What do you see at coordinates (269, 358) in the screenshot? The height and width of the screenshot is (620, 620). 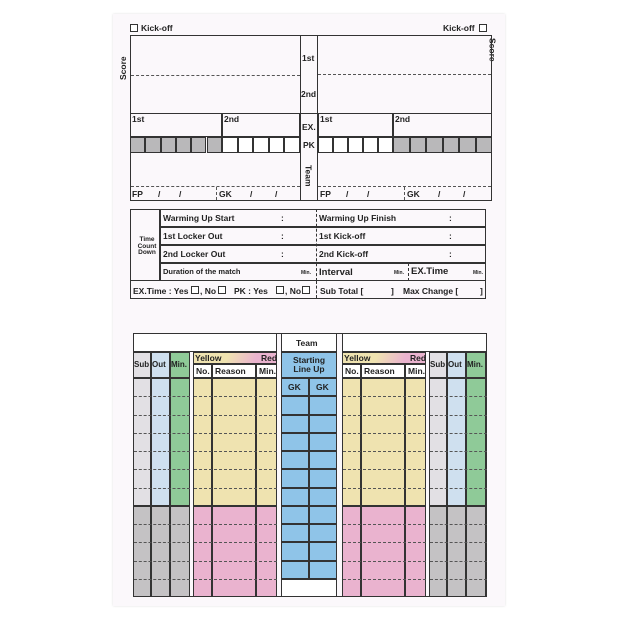 I see `red-label-left: Red` at bounding box center [269, 358].